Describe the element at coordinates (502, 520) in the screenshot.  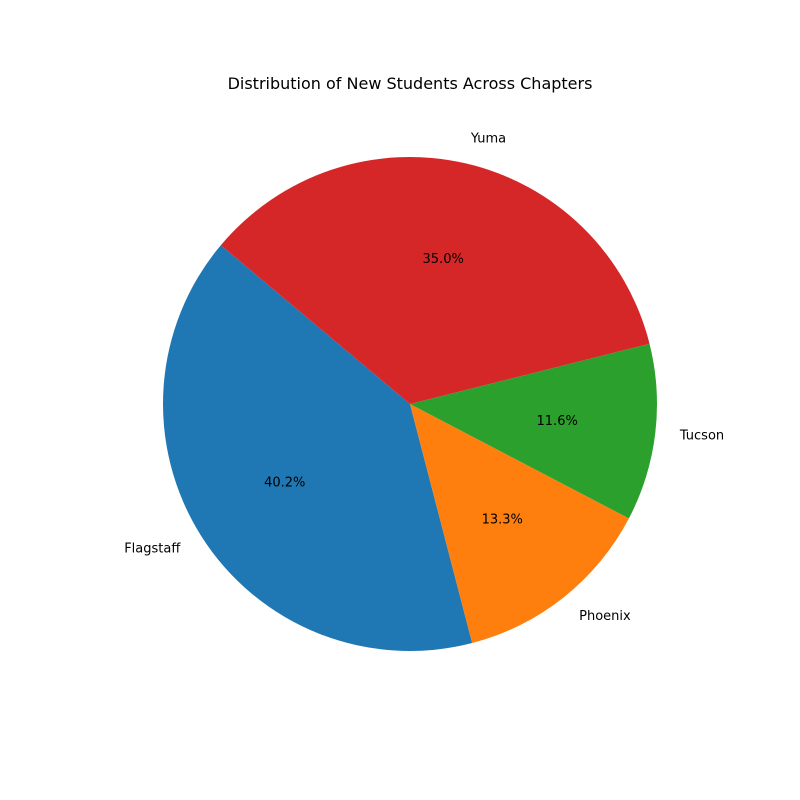
I see `percent-label-phoenix: 13.3%` at that location.